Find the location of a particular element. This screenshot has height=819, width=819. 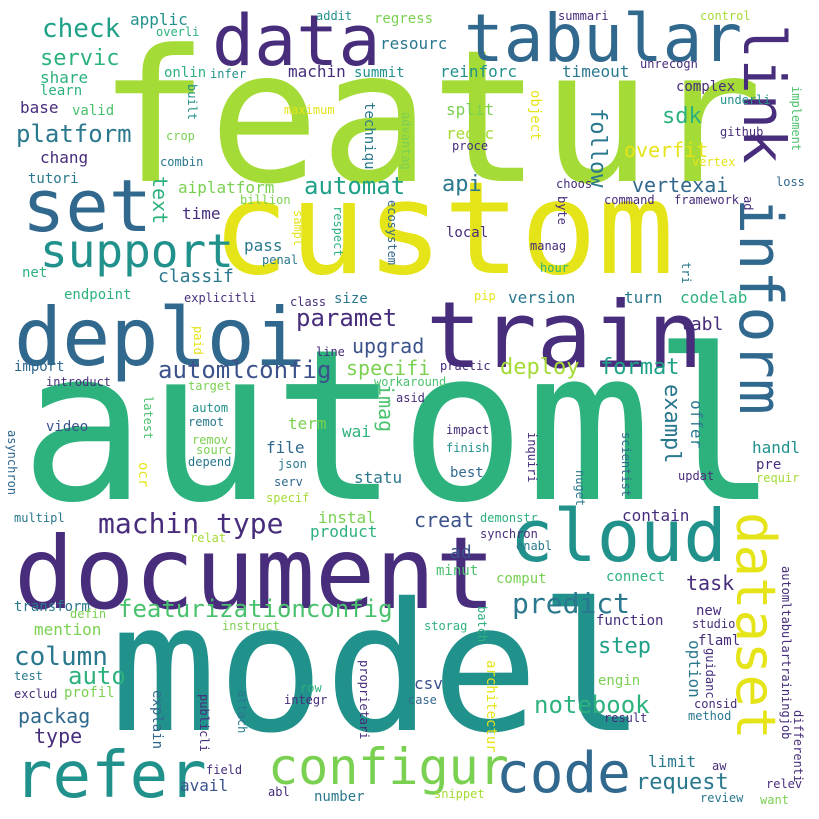

word-avail: avail is located at coordinates (204, 785).